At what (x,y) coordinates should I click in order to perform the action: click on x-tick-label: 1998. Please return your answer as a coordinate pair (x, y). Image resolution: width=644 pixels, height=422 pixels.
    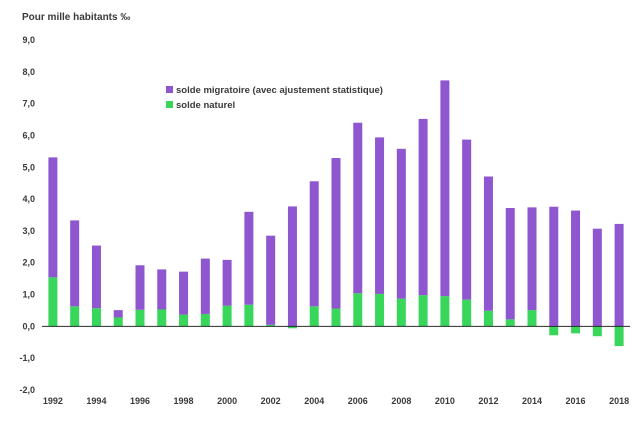
    Looking at the image, I should click on (184, 401).